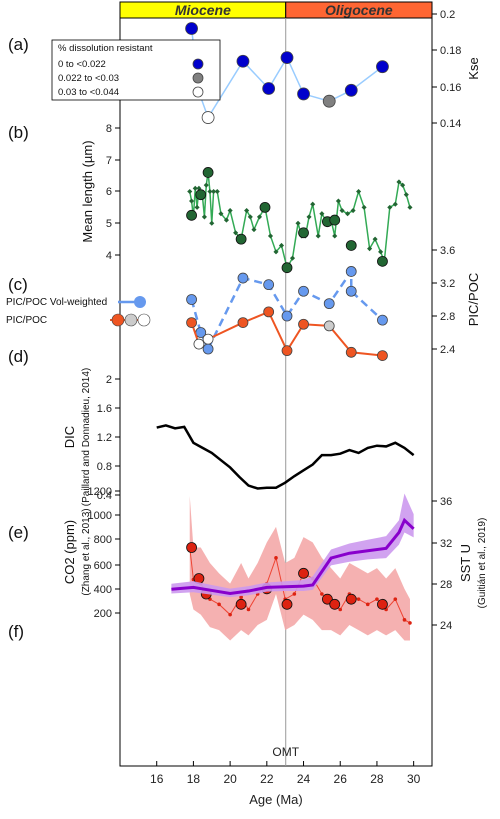  I want to click on x-tick-label: 28, so click(377, 779).